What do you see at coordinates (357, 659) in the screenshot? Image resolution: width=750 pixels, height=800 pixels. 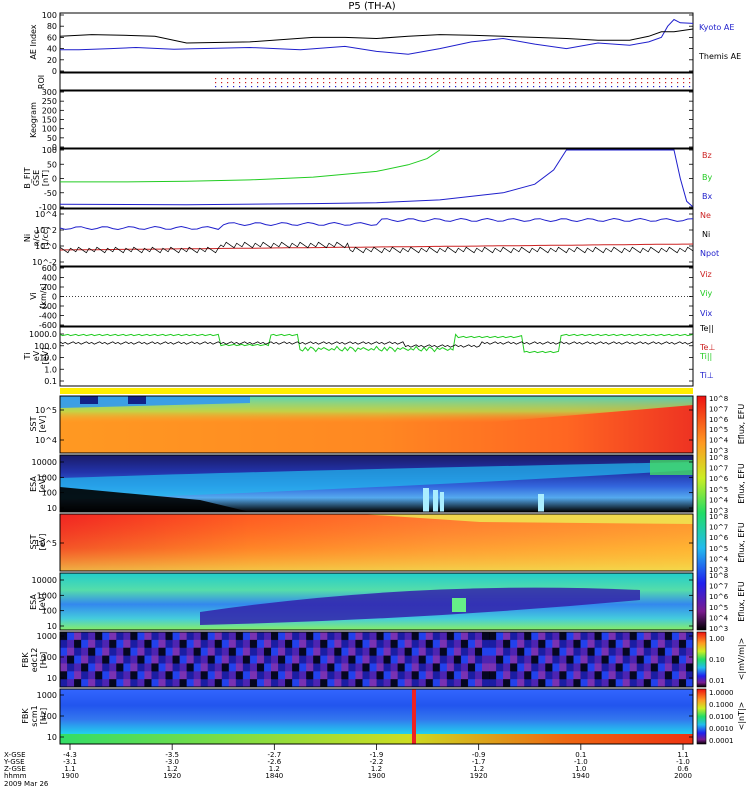 I see `fbk1-panel: 10 100 1000 FBK edc12 [Hz]` at bounding box center [357, 659].